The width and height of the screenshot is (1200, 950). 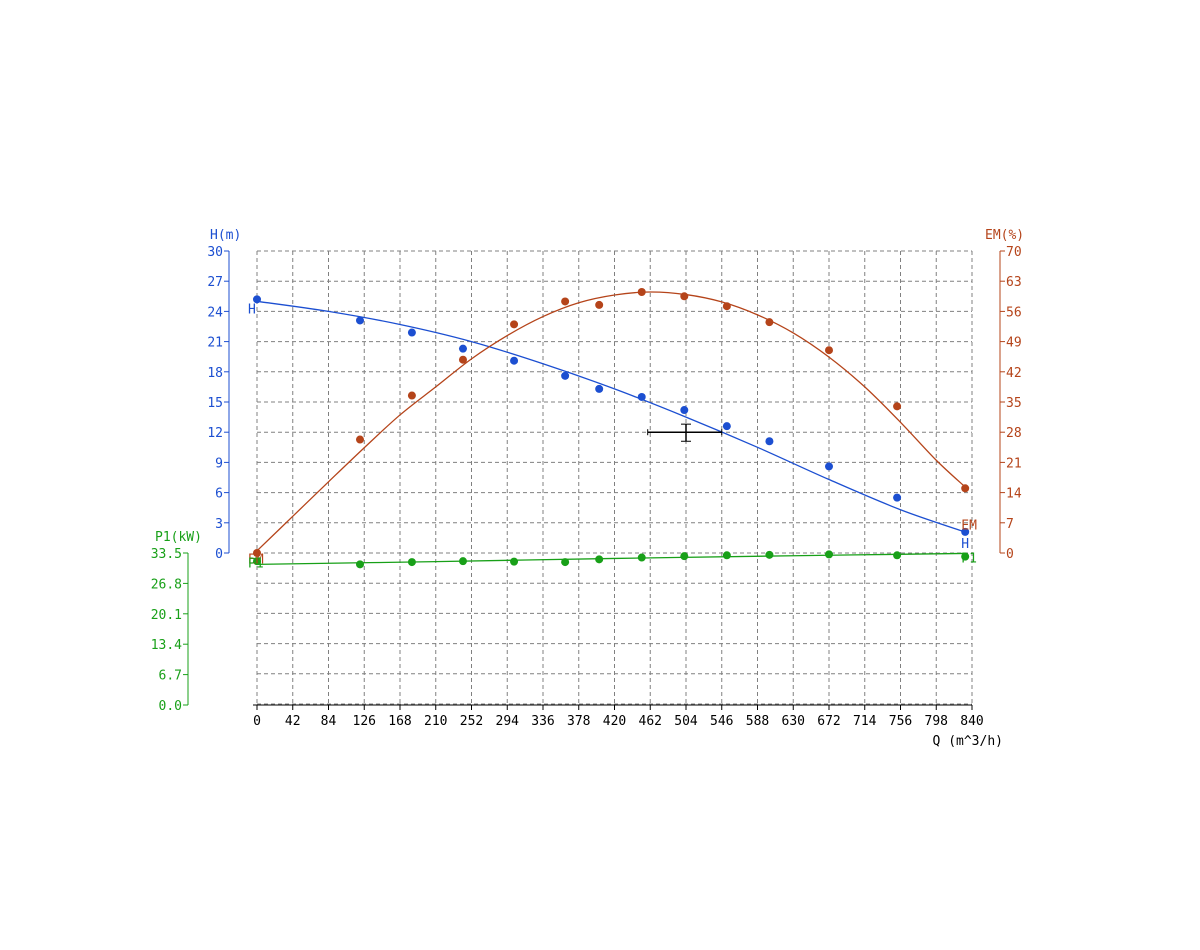 I want to click on h-axis-tick-label: 21, so click(x=215, y=343).